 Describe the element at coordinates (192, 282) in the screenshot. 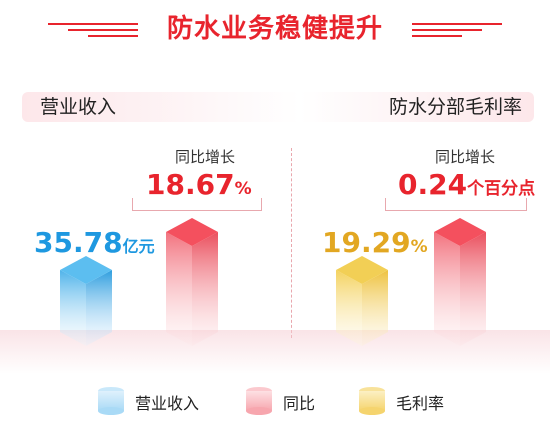

I see `revenue-yoy-block` at that location.